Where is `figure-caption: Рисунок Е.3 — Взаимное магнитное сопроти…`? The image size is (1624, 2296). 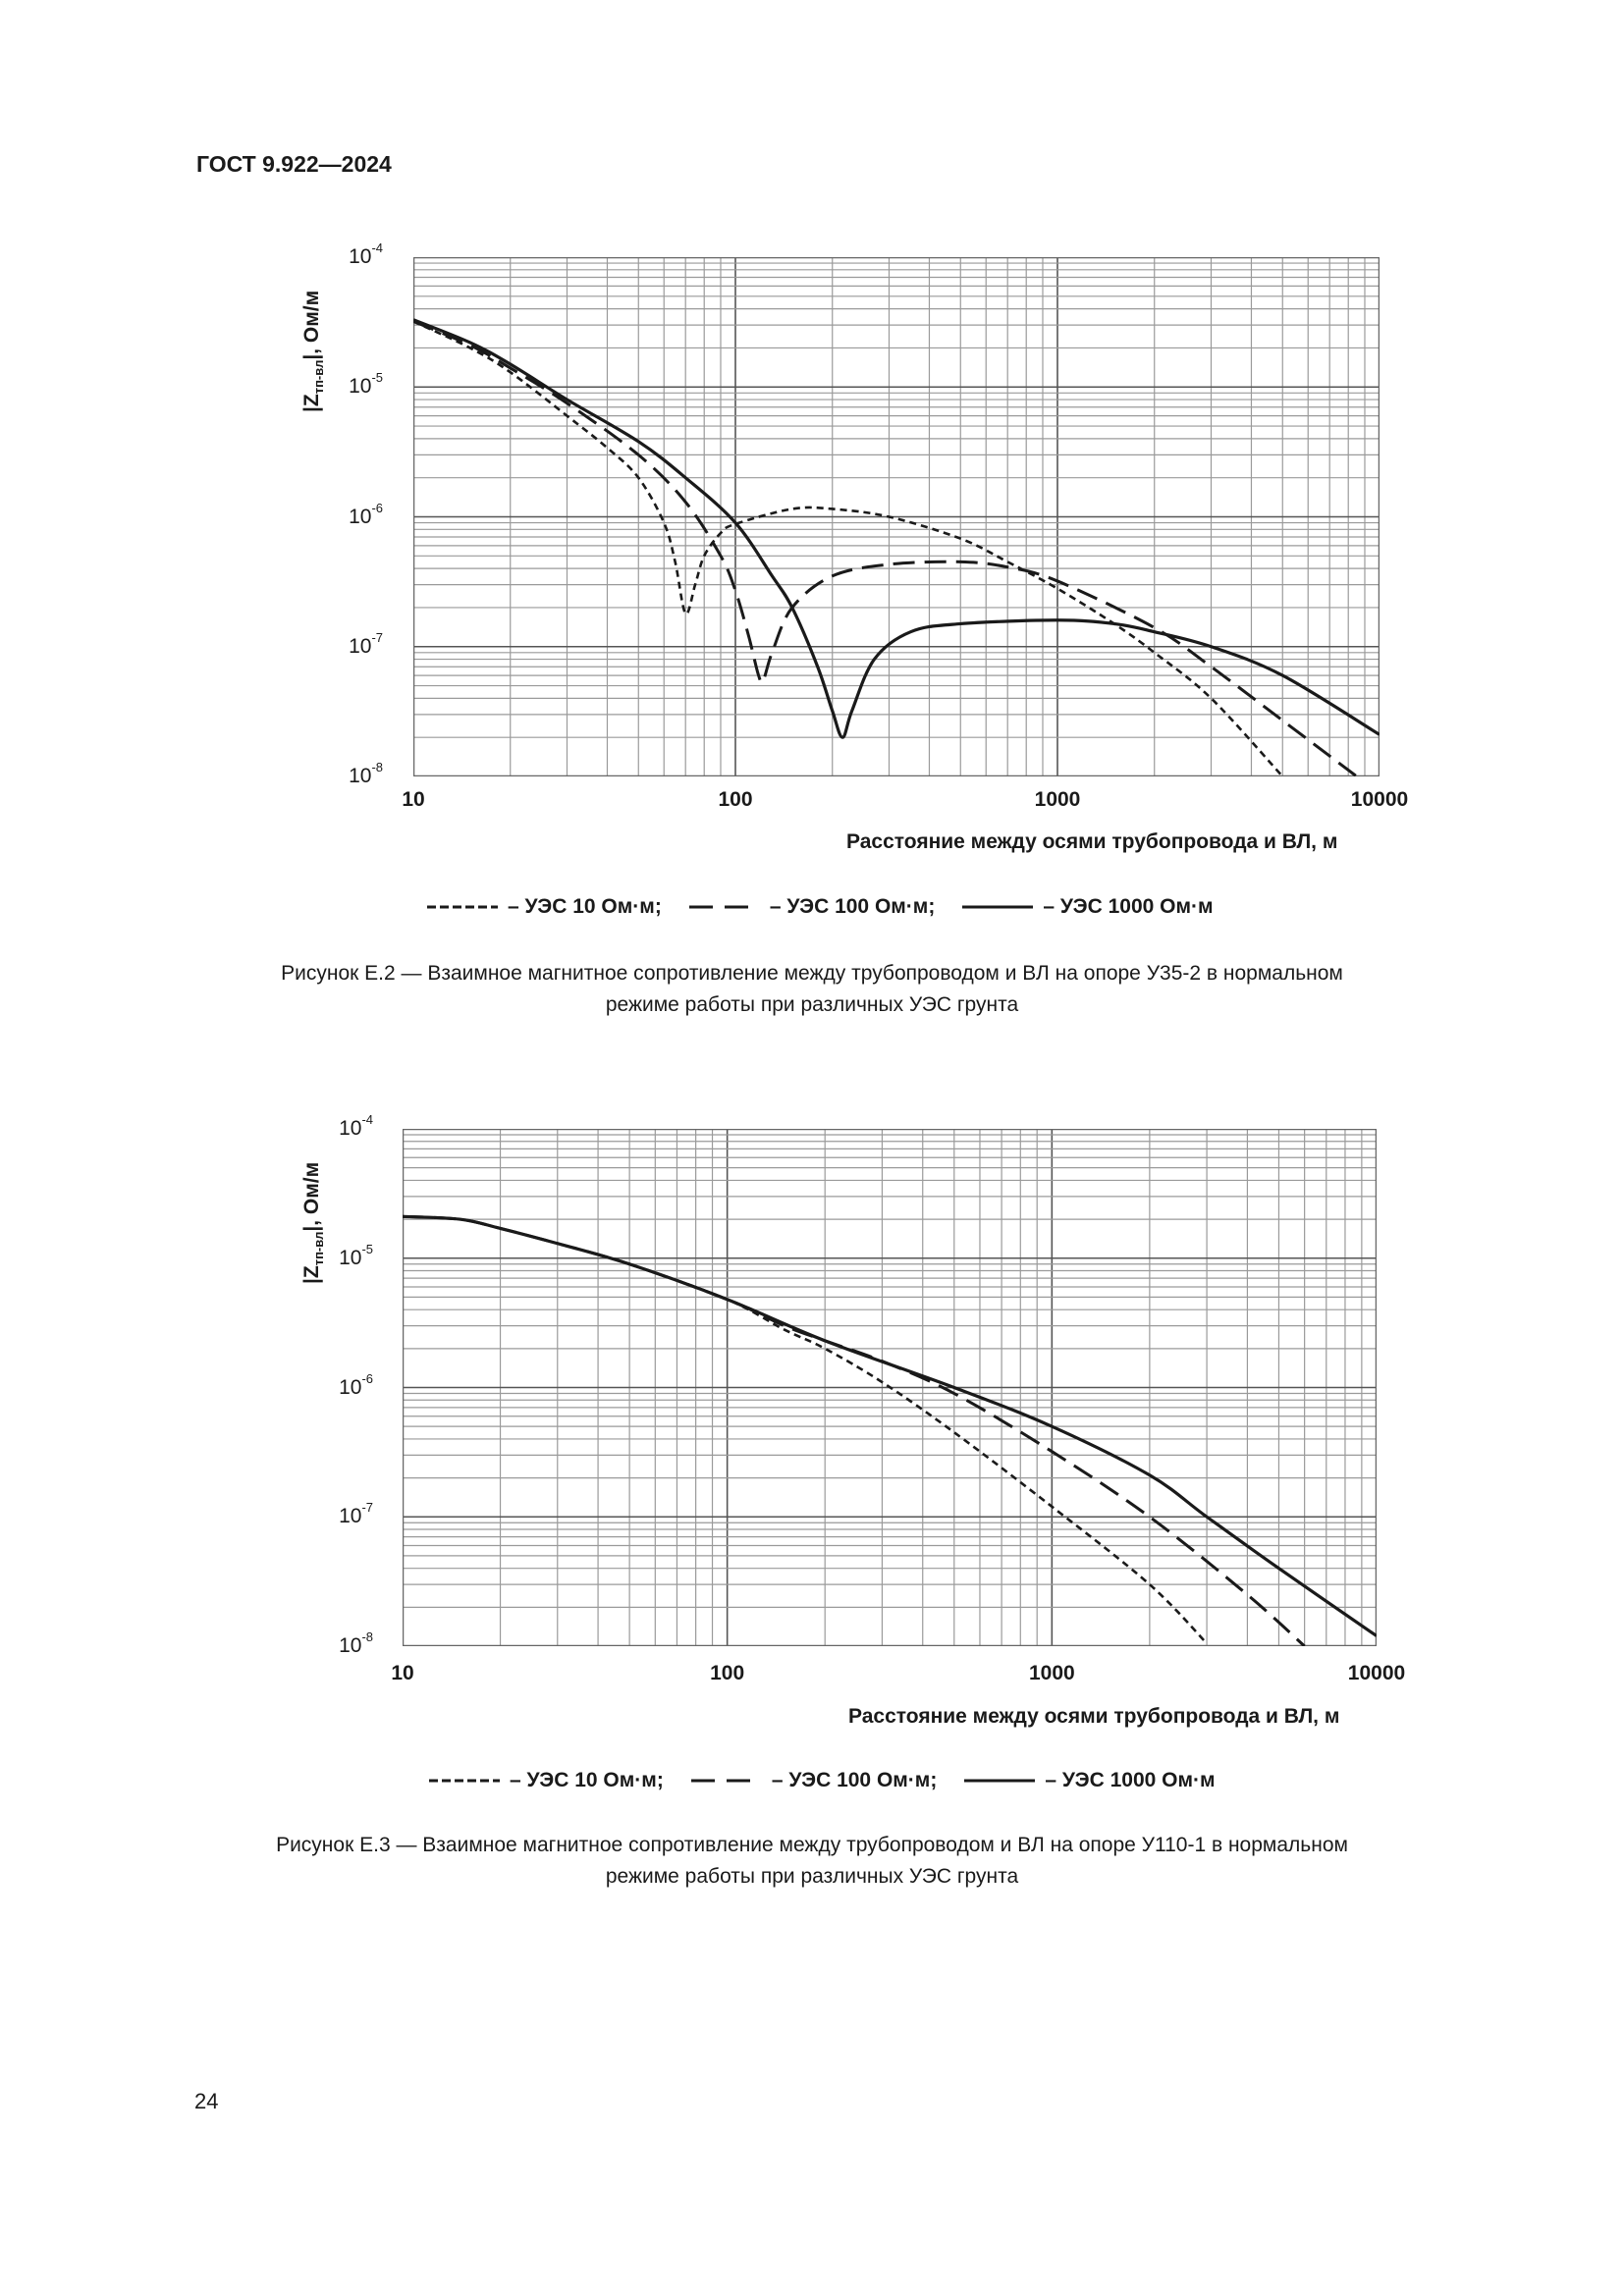
figure-caption: Рисунок Е.3 — Взаимное магнитное сопроти… is located at coordinates (812, 1862).